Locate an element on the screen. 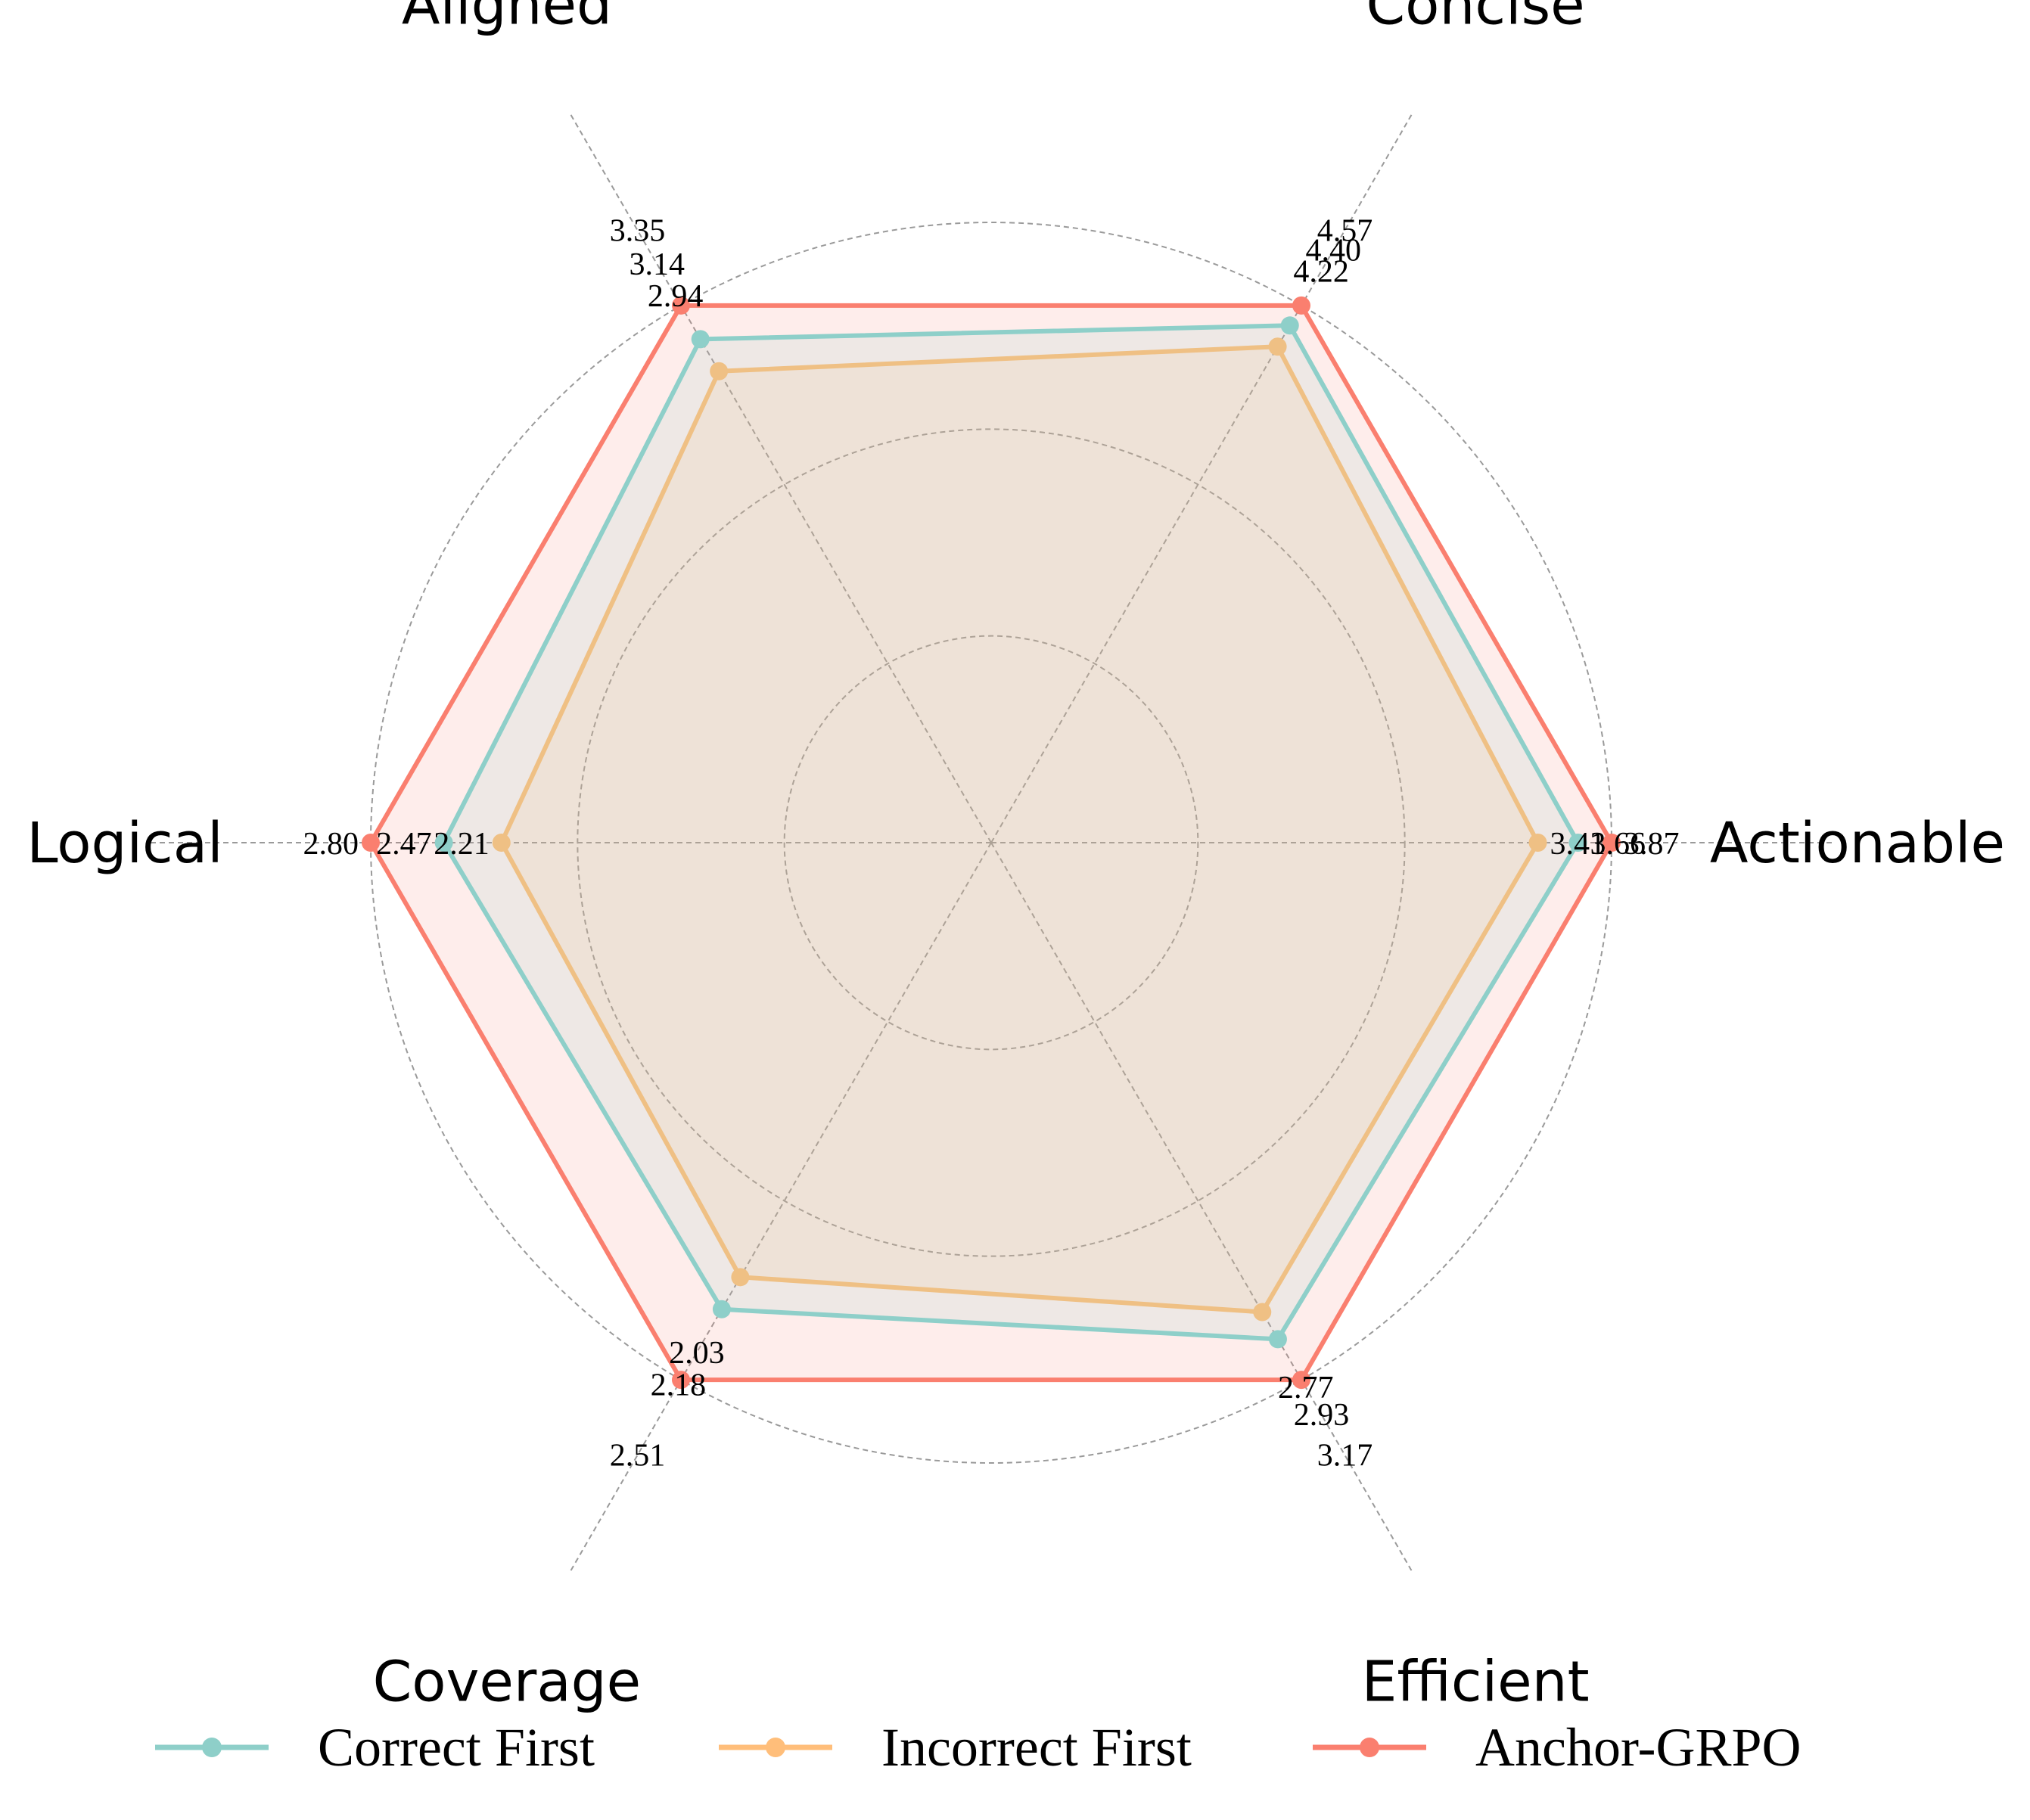  value-label-anchor-grpo-actionable: 3.87 is located at coordinates (1652, 844).